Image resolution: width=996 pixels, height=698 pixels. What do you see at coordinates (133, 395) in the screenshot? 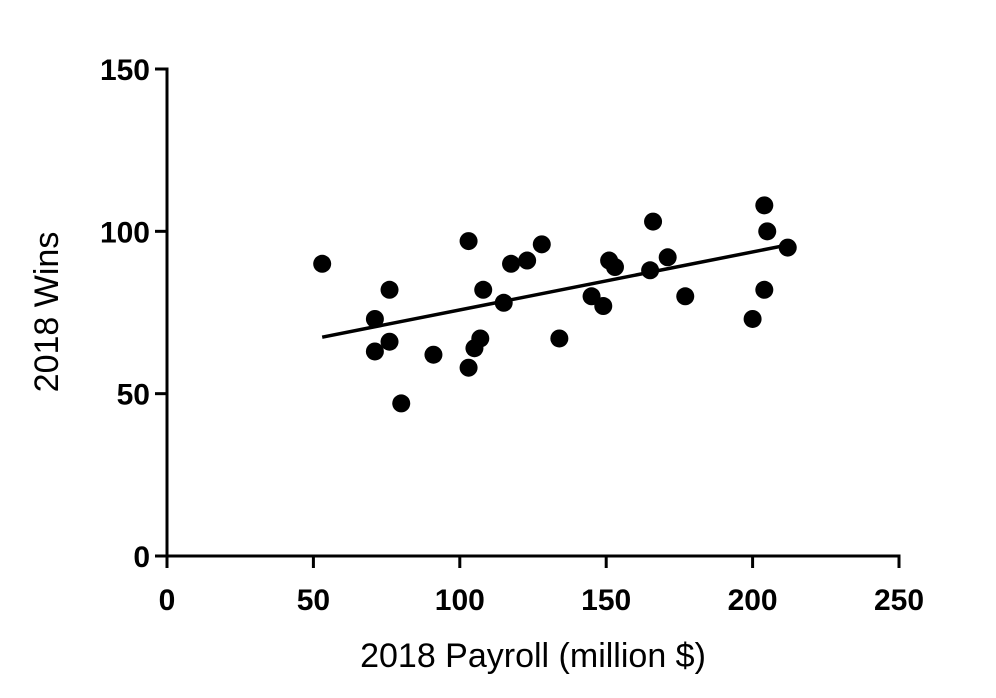
I see `y-tick-label: 50` at bounding box center [133, 395].